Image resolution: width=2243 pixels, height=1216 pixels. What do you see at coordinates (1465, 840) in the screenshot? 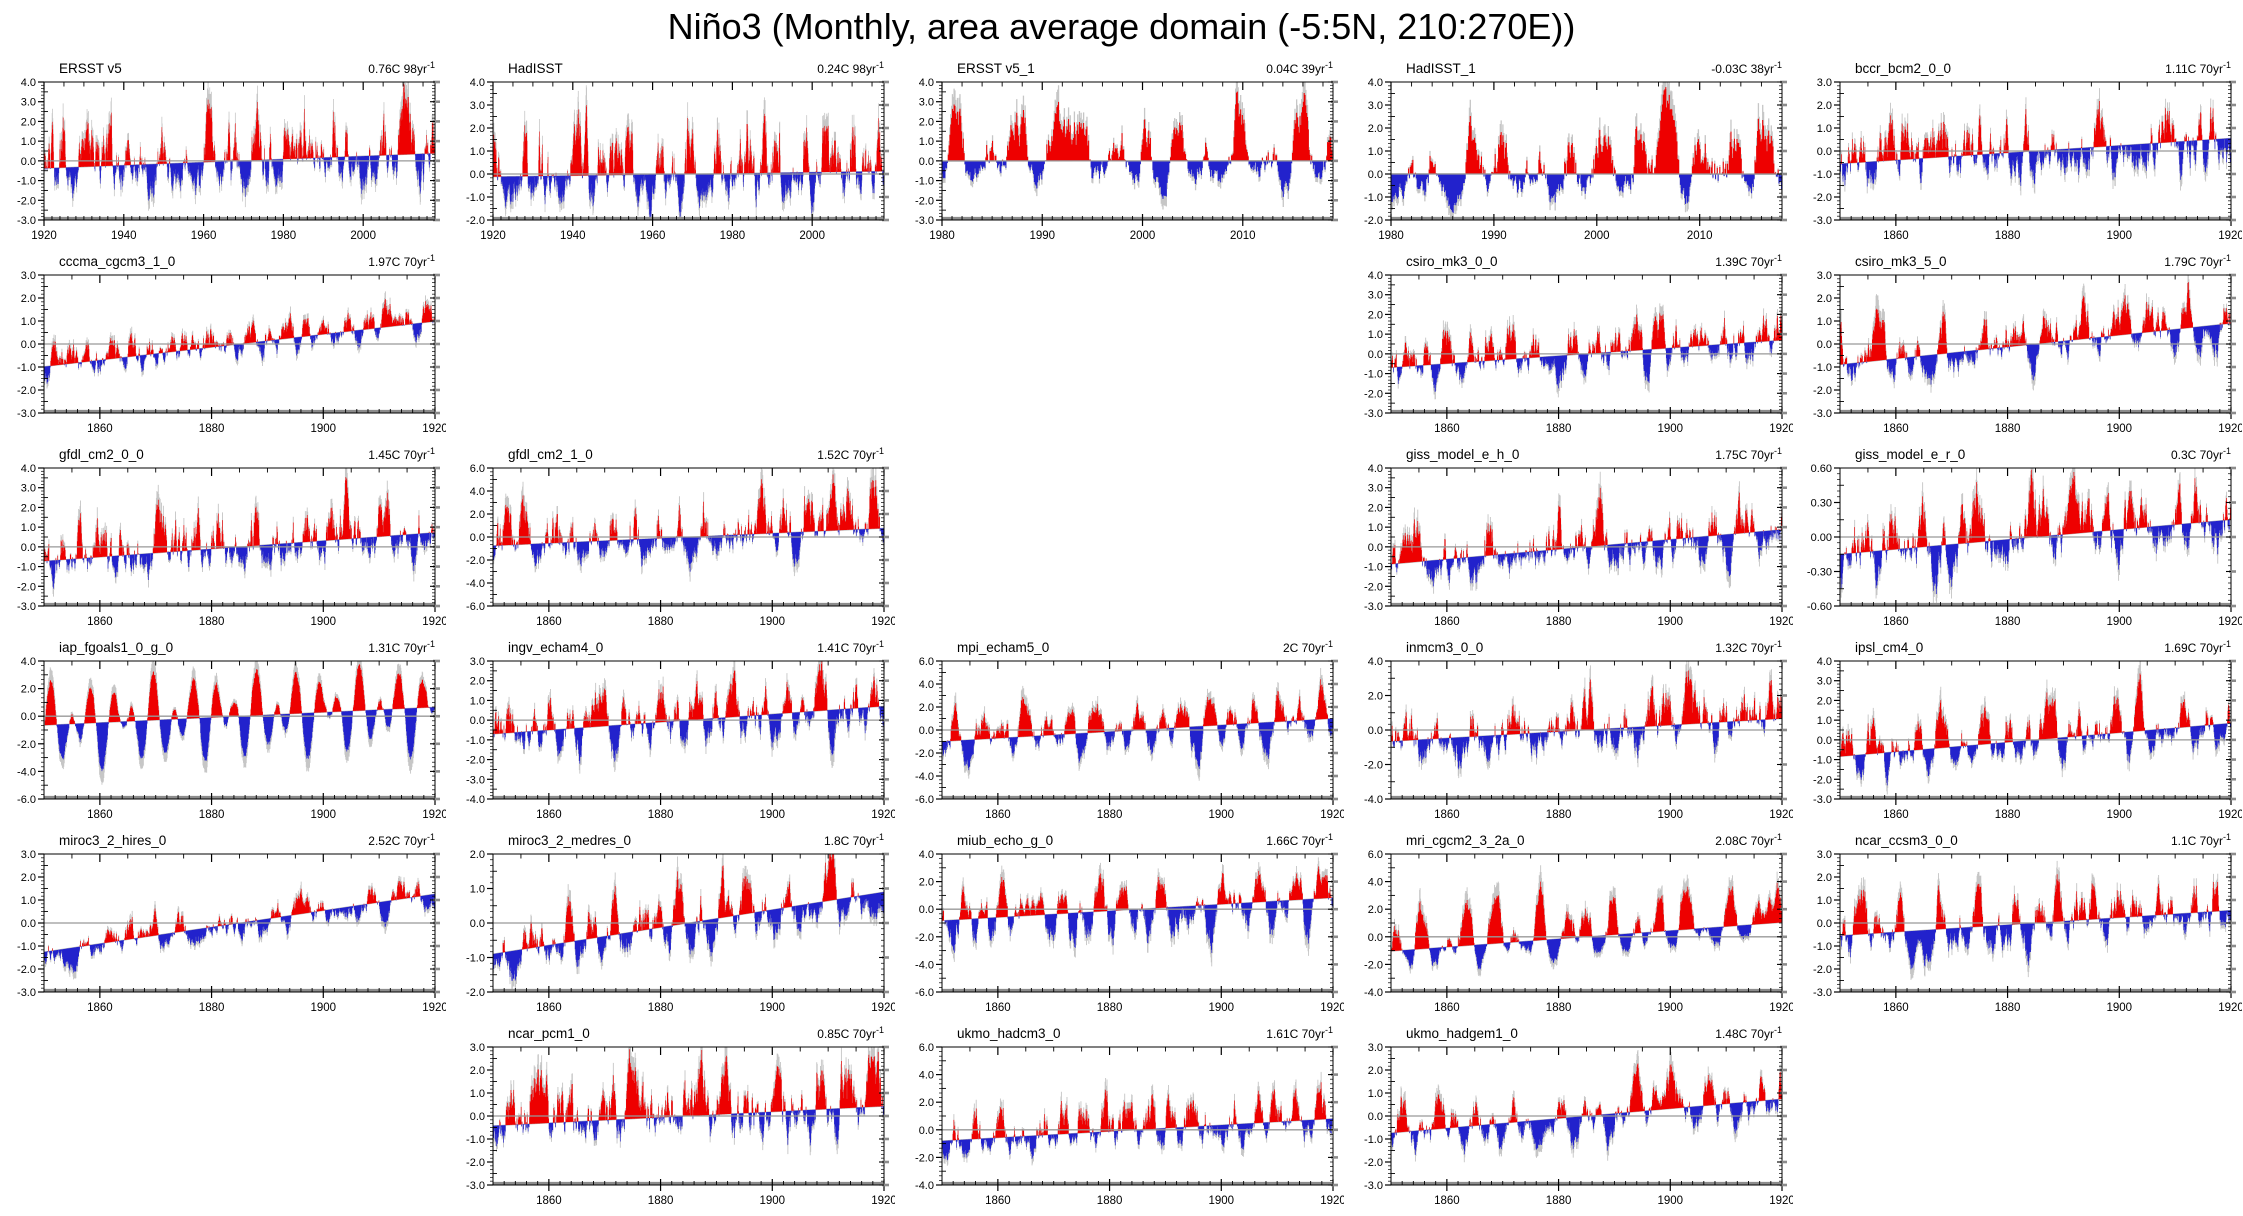
I see `panel-title: mri_cgcm2_3_2a_0` at bounding box center [1465, 840].